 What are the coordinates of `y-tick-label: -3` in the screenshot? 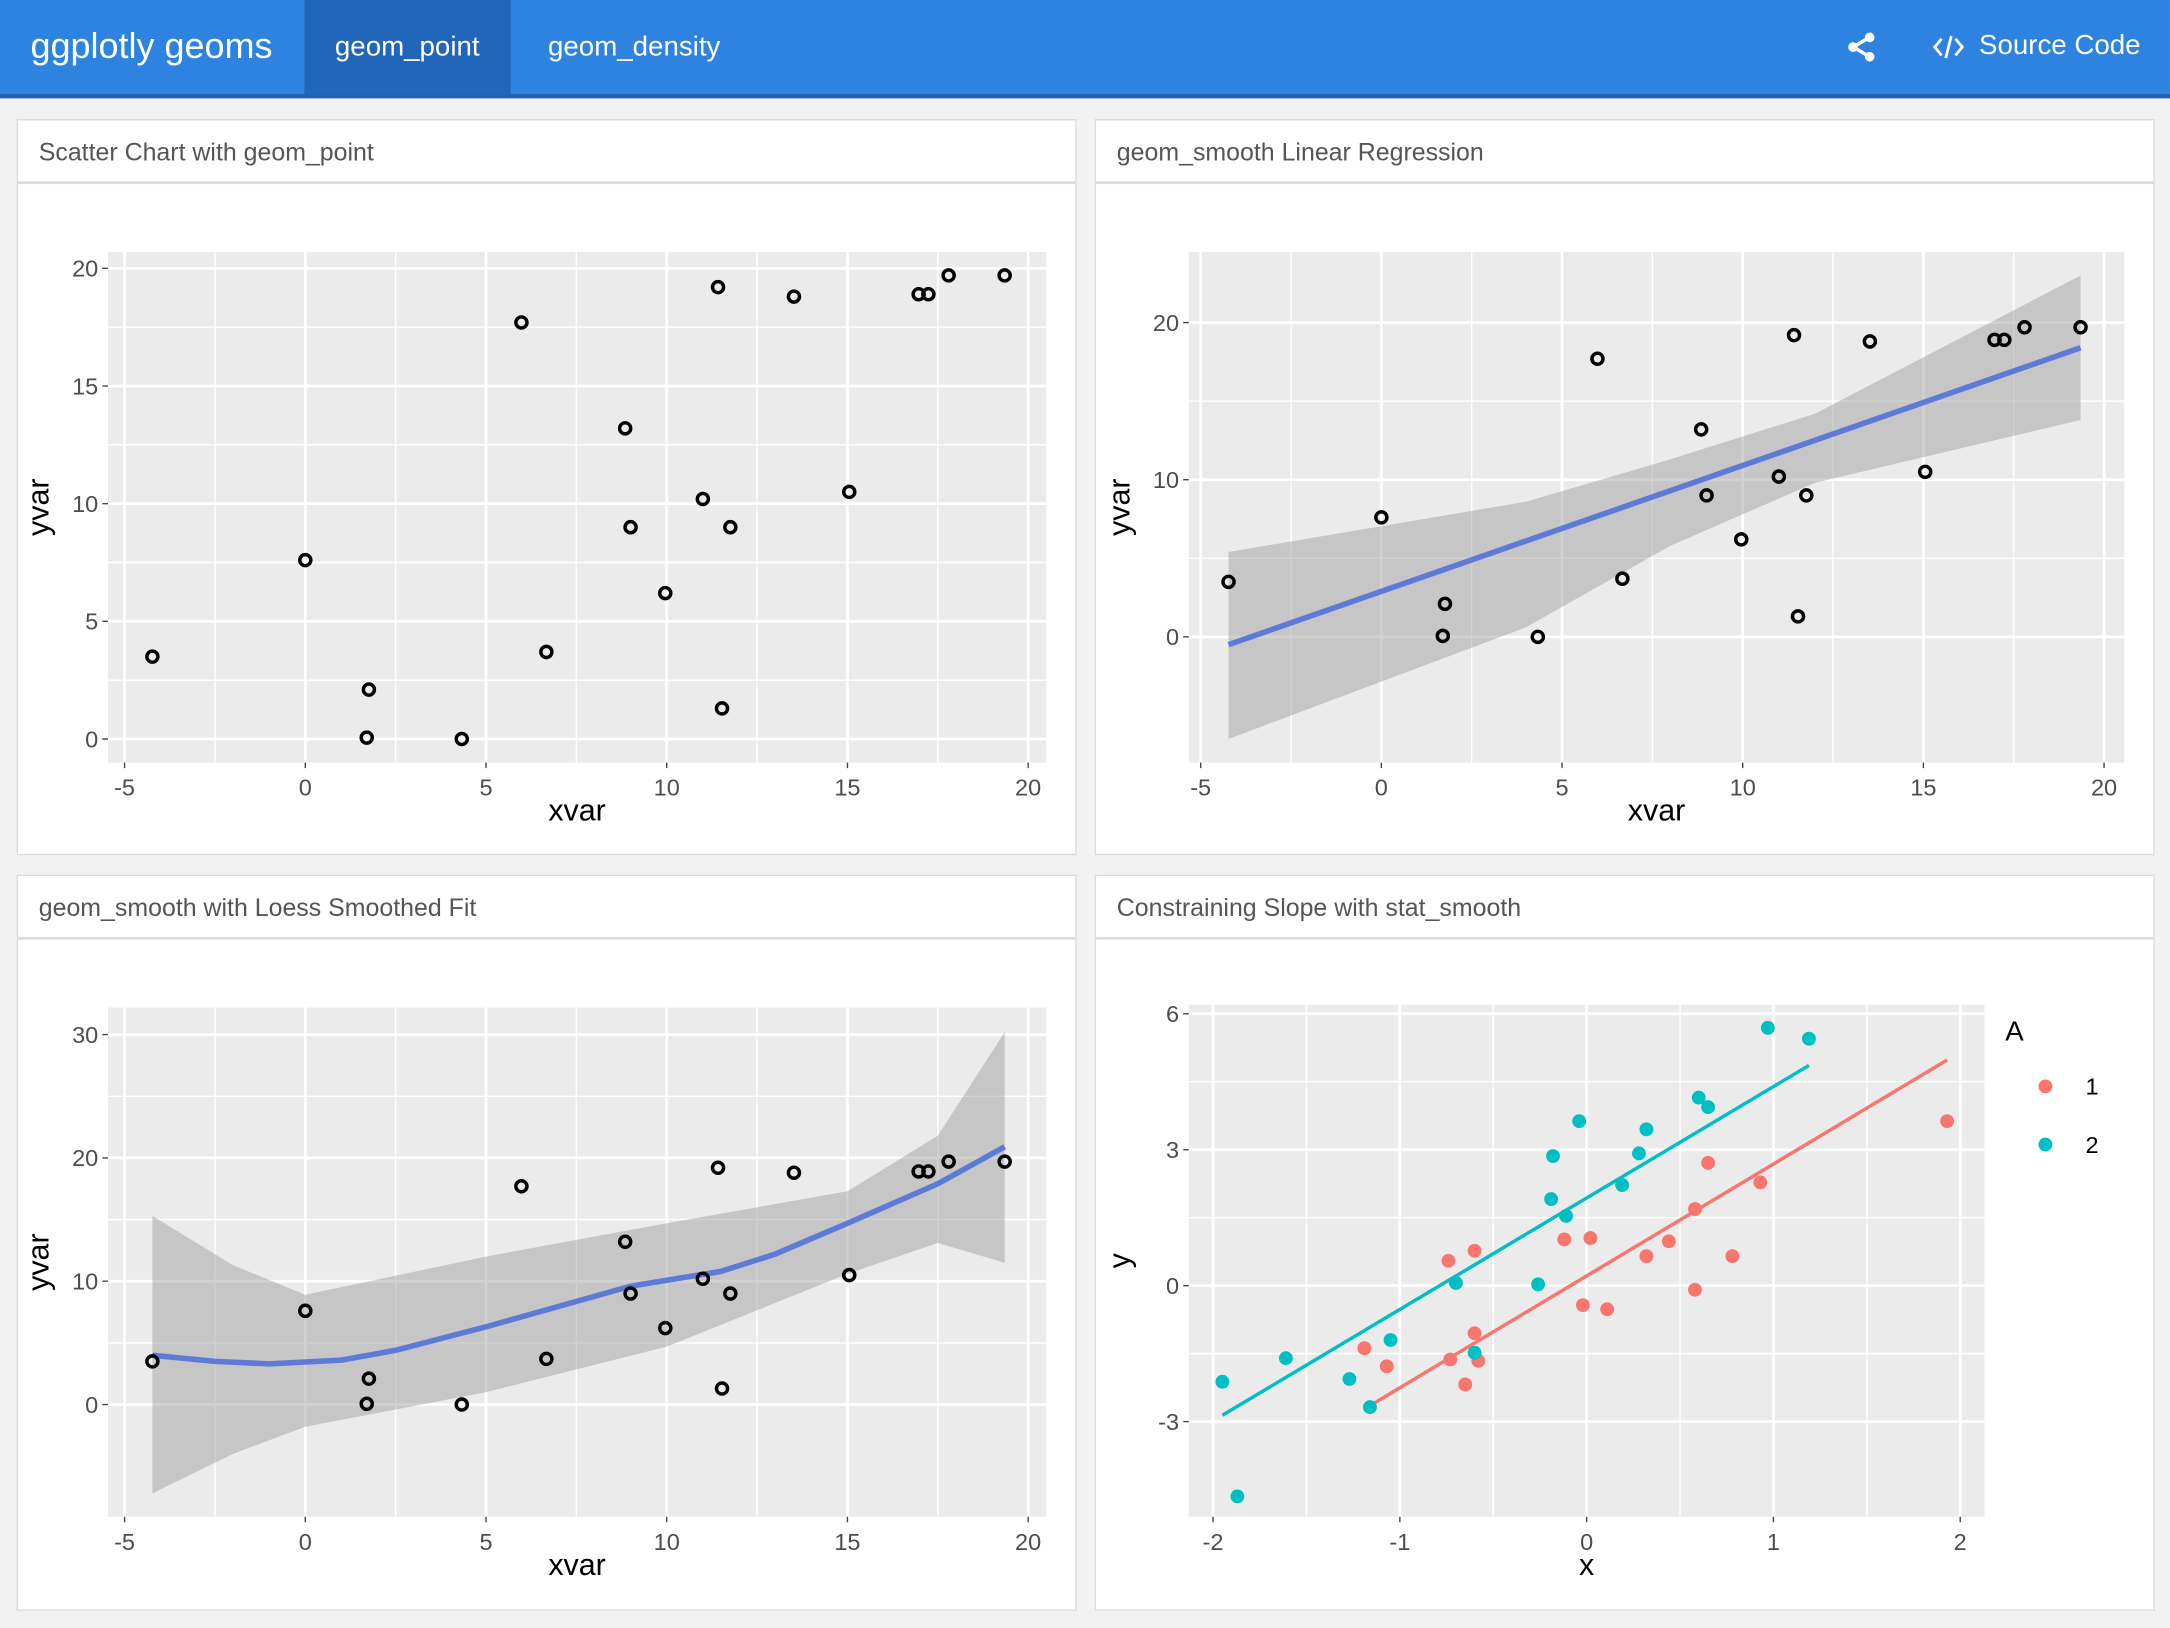 It's located at (1168, 1422).